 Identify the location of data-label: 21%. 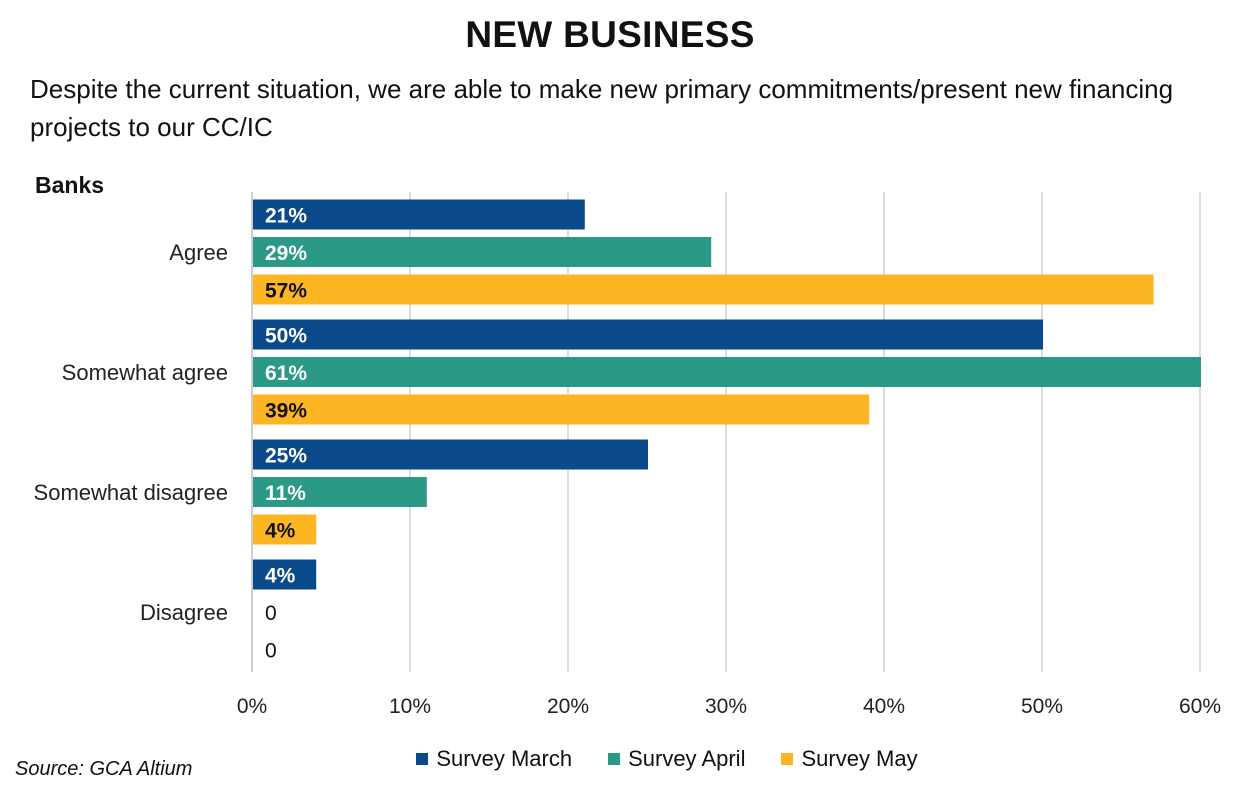
(286, 216).